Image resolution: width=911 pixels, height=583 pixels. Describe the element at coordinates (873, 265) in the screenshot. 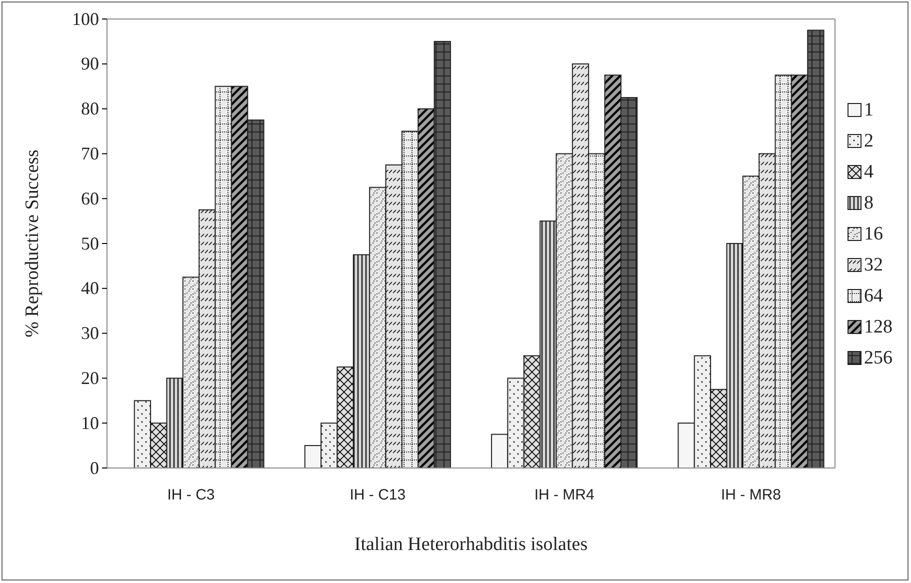

I see `legend-label: 32` at that location.